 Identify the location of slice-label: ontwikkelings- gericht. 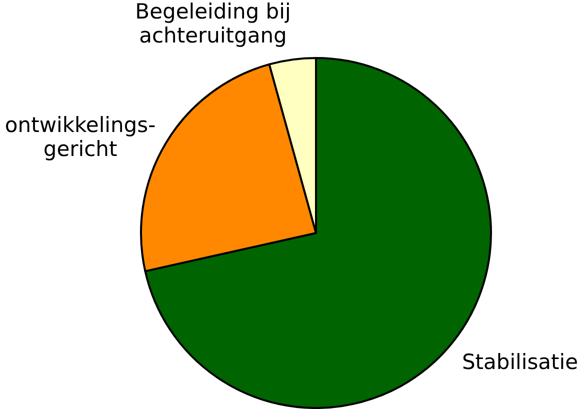
(80, 136).